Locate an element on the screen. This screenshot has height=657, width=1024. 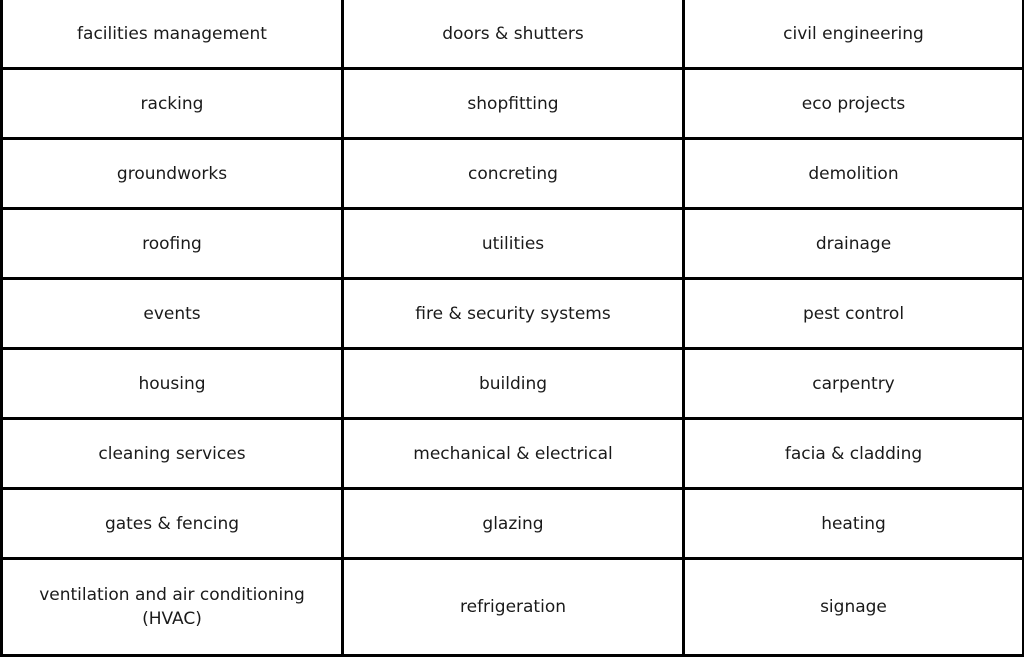
table-cell: glazing is located at coordinates (513, 523).